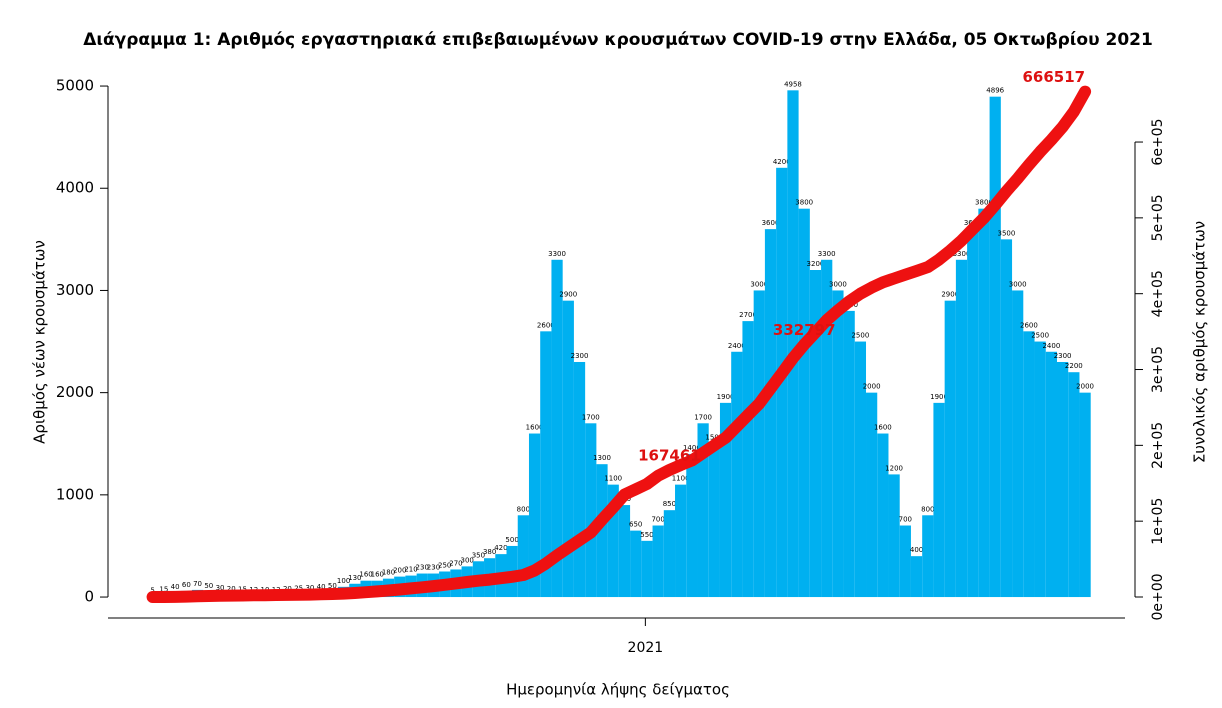 Image resolution: width=1222 pixels, height=708 pixels. Describe the element at coordinates (1158, 445) in the screenshot. I see `y2-tick-label: 2e+05` at that location.